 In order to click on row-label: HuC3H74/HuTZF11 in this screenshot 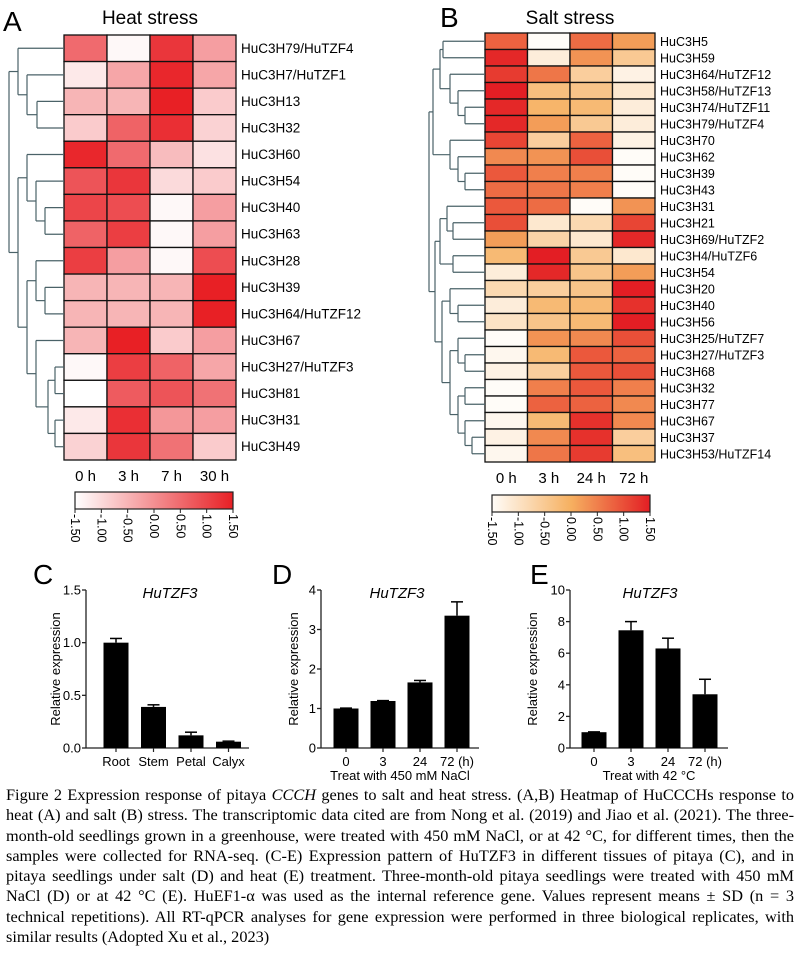, I will do `click(715, 108)`.